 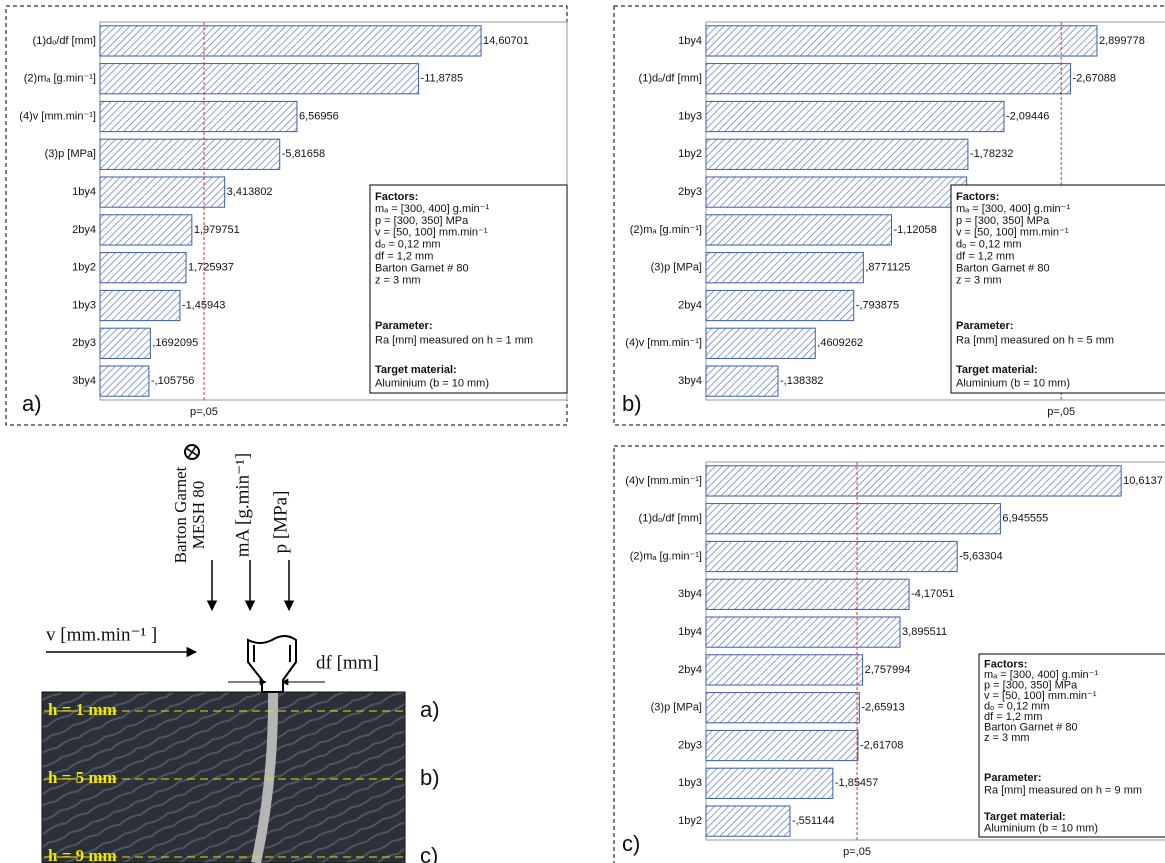 I want to click on nozzle, so click(x=272, y=664).